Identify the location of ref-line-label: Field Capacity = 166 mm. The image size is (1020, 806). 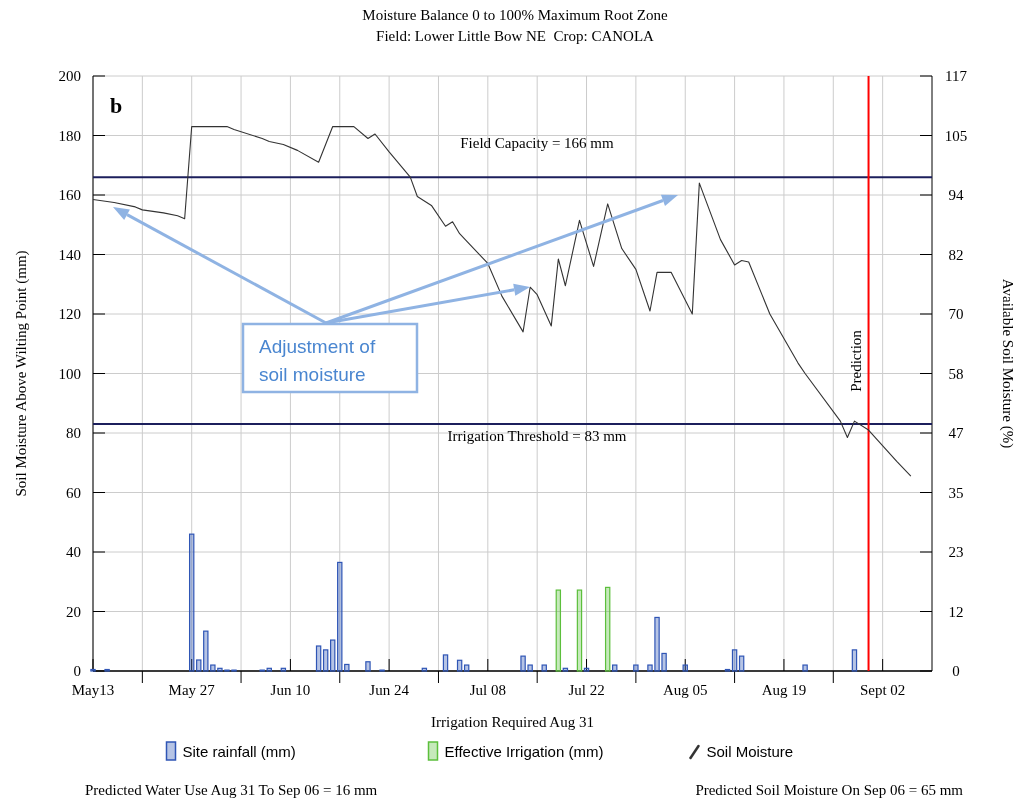
(537, 143).